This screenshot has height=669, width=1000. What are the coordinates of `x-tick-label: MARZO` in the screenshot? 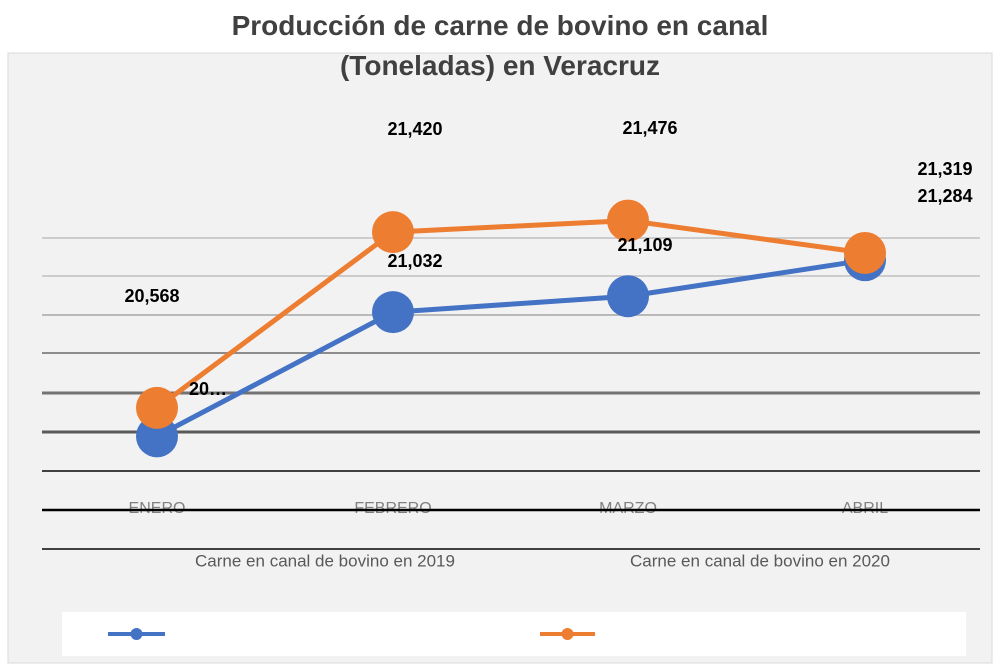 It's located at (628, 508).